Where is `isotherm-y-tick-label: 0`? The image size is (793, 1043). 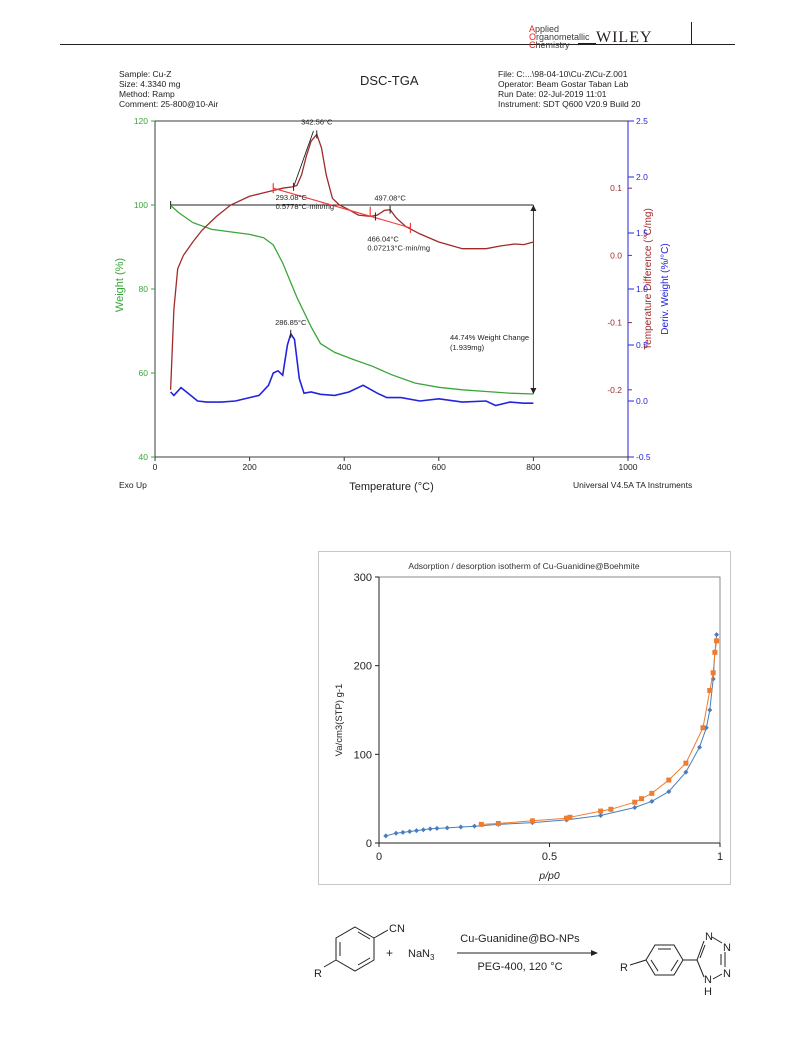
isotherm-y-tick-label: 0 is located at coordinates (369, 844).